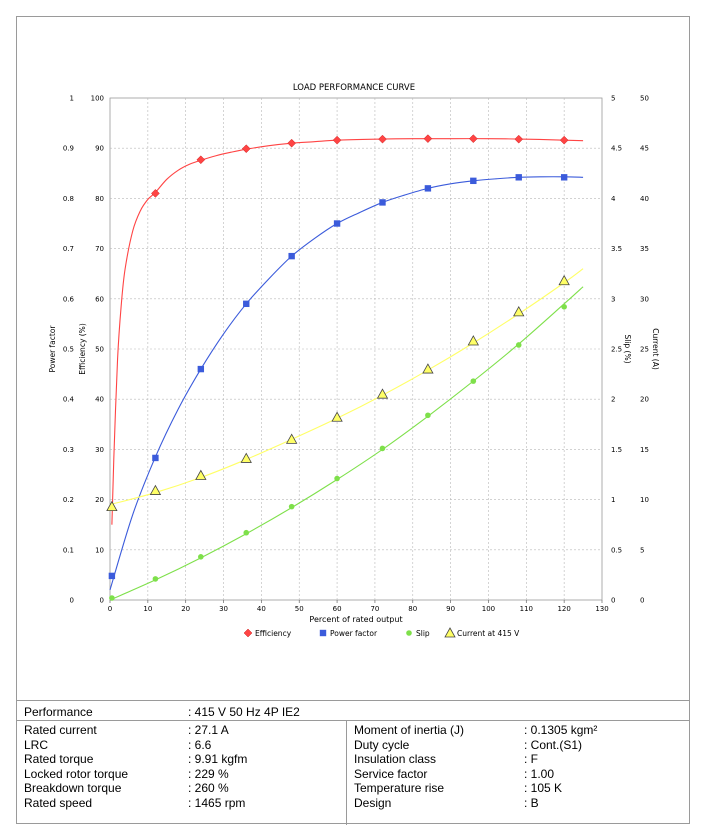 This screenshot has width=708, height=839. I want to click on y-tick-label-power-factor: 0.4, so click(69, 400).